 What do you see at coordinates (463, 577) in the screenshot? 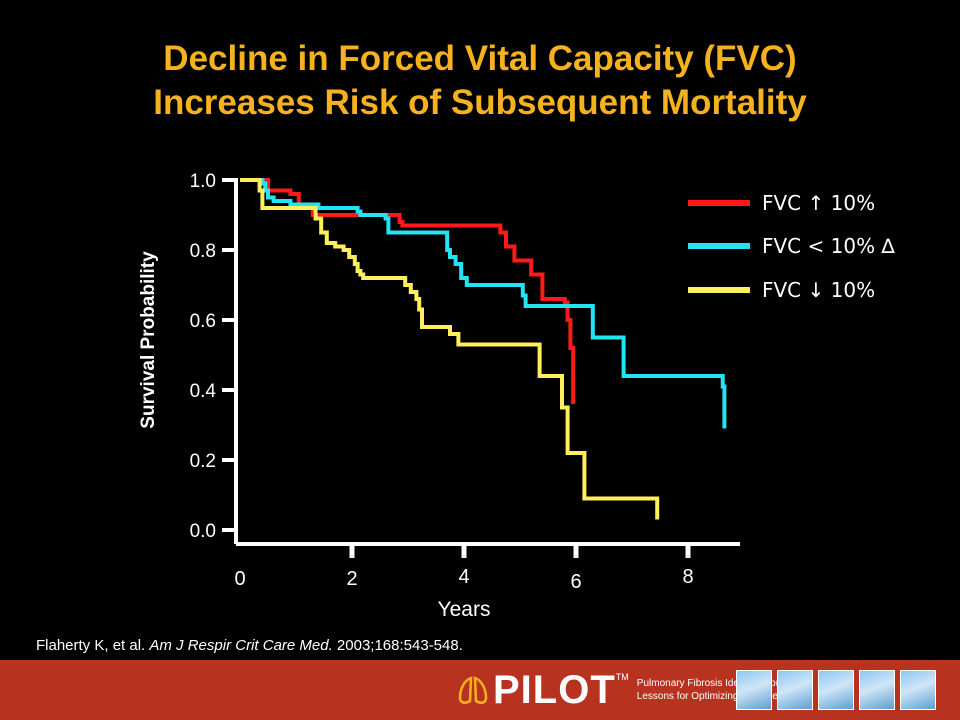
I see `x-tick-label: 4` at bounding box center [463, 577].